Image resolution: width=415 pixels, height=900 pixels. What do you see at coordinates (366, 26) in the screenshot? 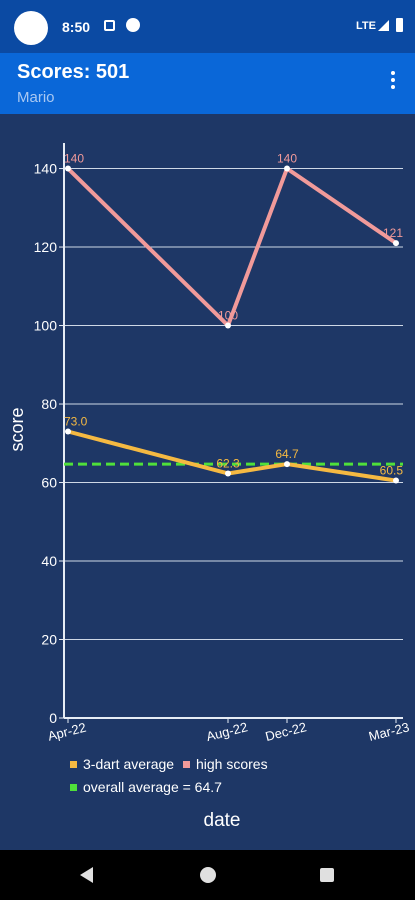
I see `network-type: LTE` at bounding box center [366, 26].